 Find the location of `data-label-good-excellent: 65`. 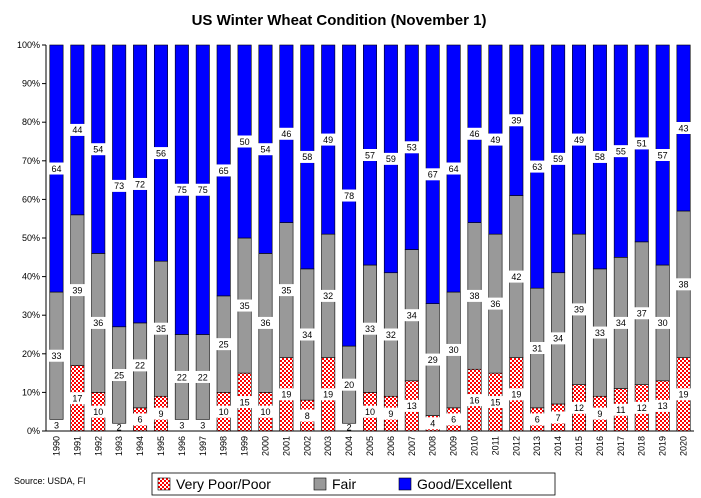

data-label-good-excellent: 65 is located at coordinates (224, 171).